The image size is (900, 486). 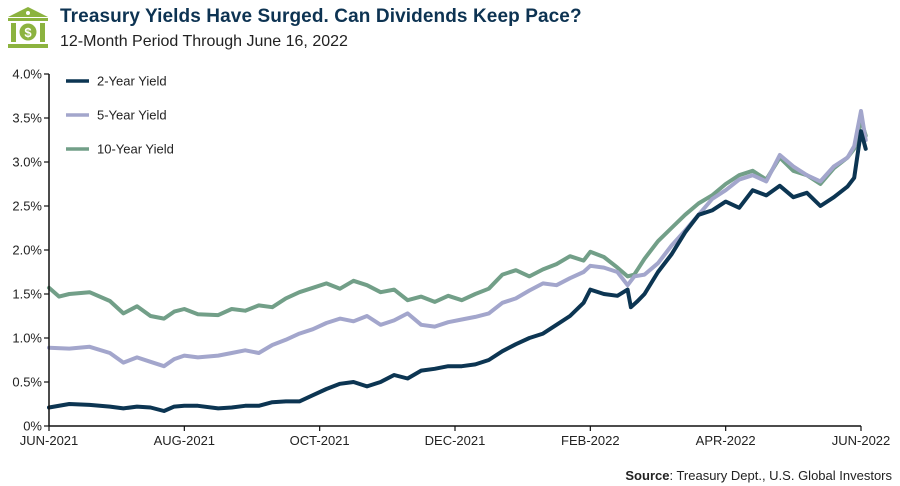 I want to click on y-tick-label: 4.0%, so click(x=27, y=74).